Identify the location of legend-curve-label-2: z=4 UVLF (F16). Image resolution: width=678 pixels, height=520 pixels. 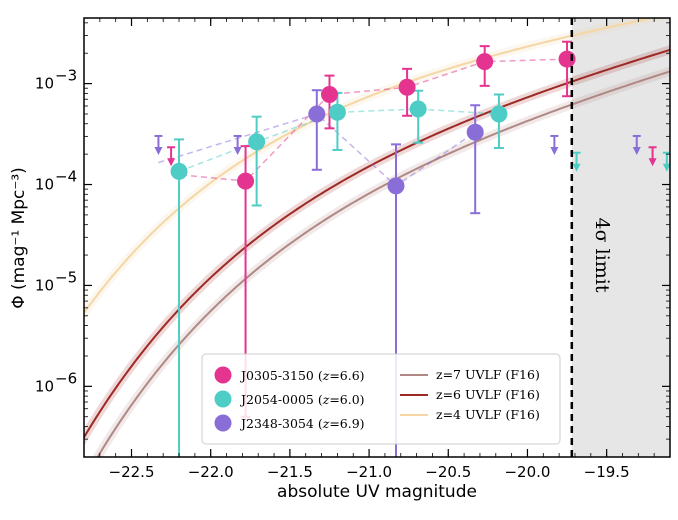
(488, 414).